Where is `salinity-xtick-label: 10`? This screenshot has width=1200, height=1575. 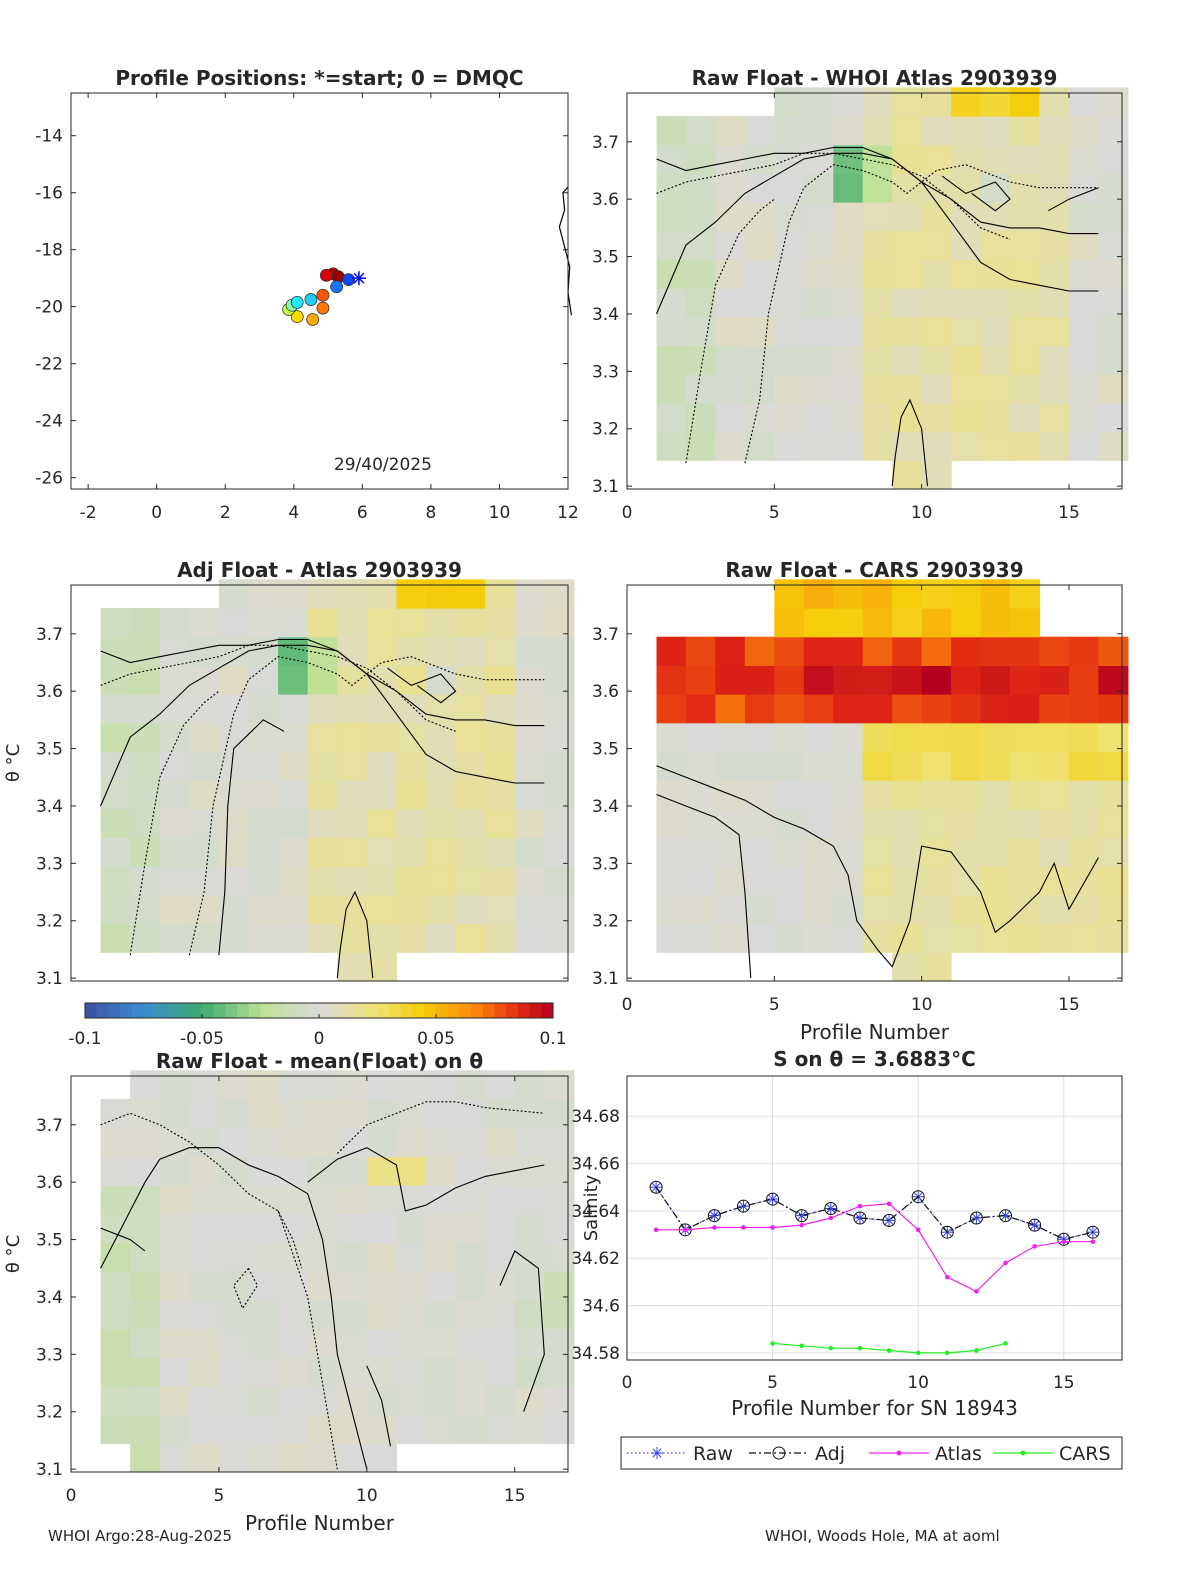 salinity-xtick-label: 10 is located at coordinates (918, 1383).